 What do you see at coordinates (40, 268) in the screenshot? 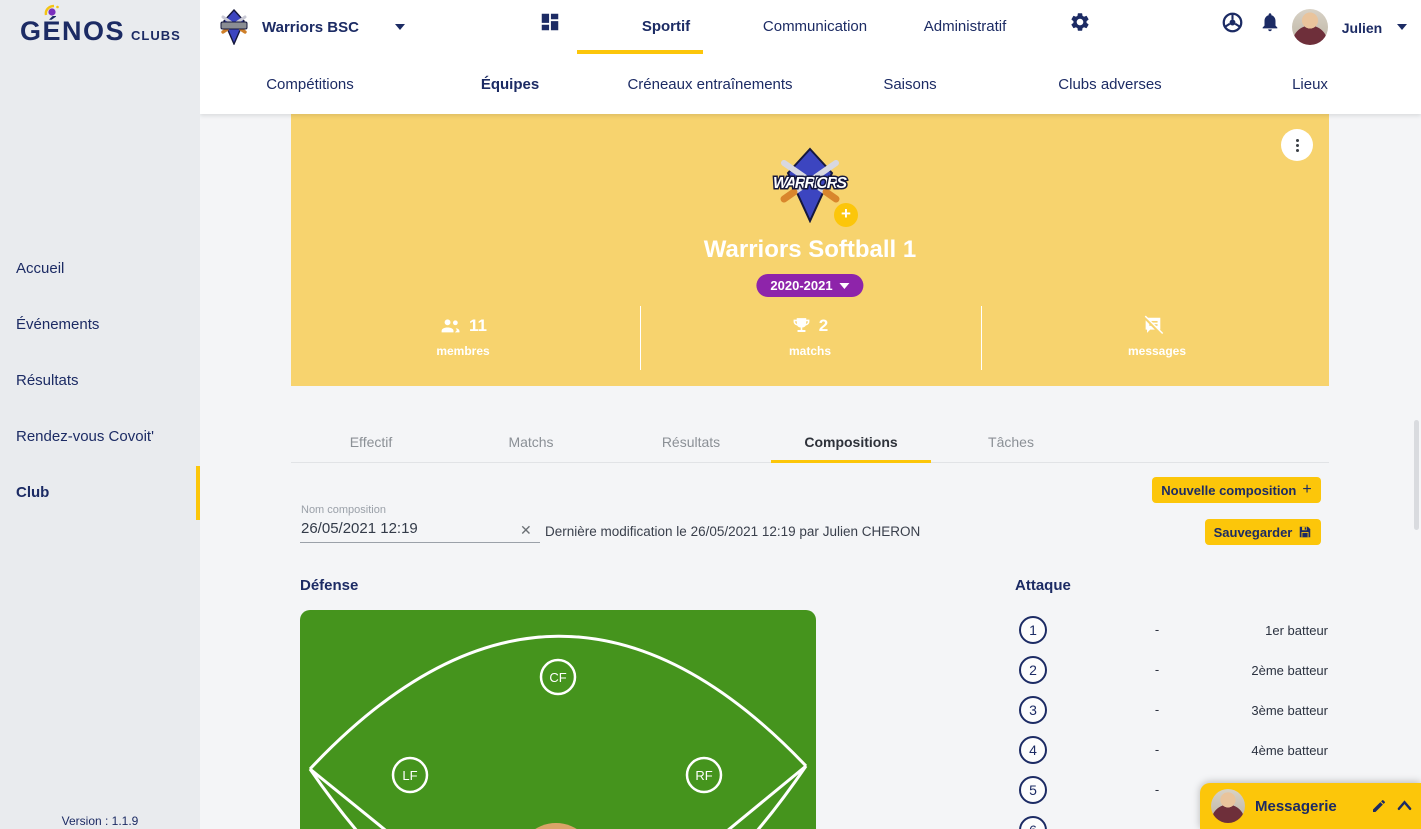
I see `sidebar-item-accueil: Accueil` at bounding box center [40, 268].